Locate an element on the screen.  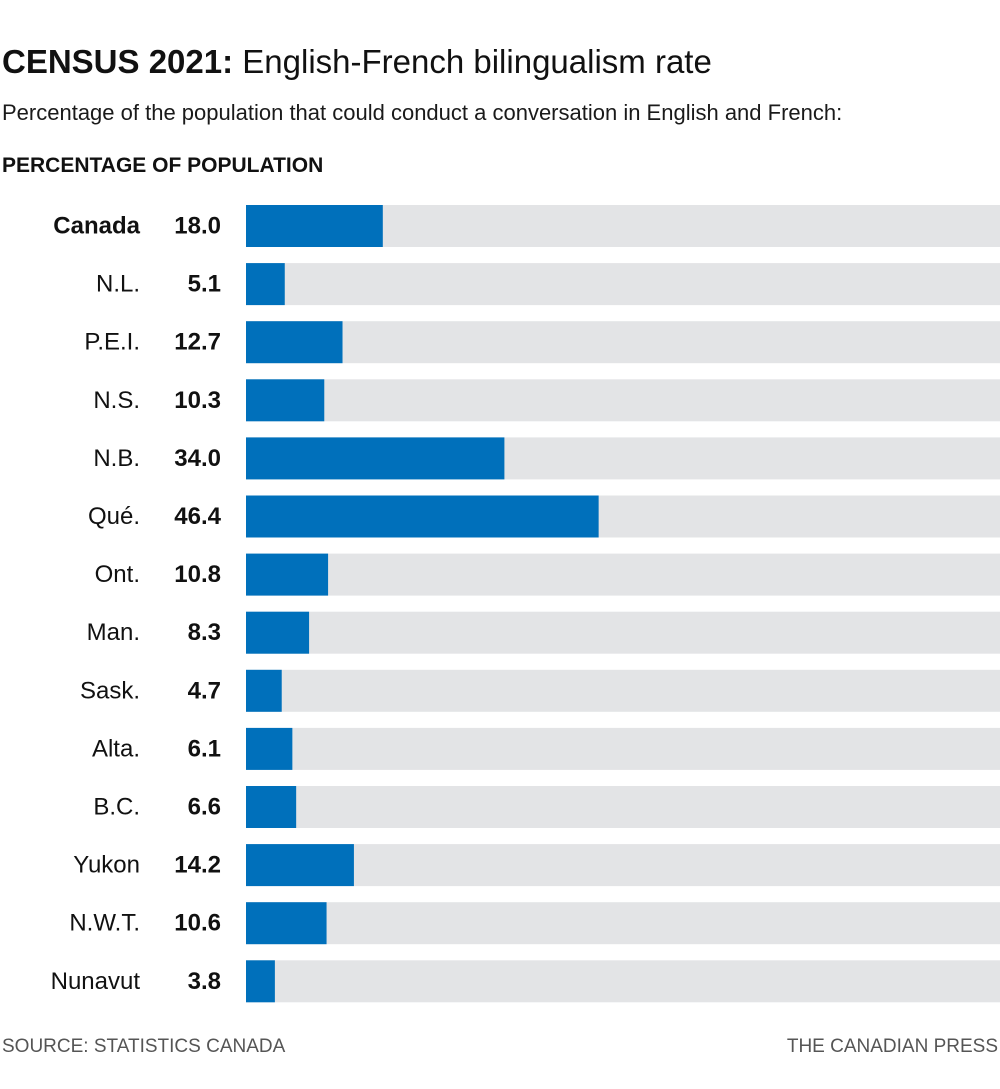
category-label: Ont. is located at coordinates (117, 574).